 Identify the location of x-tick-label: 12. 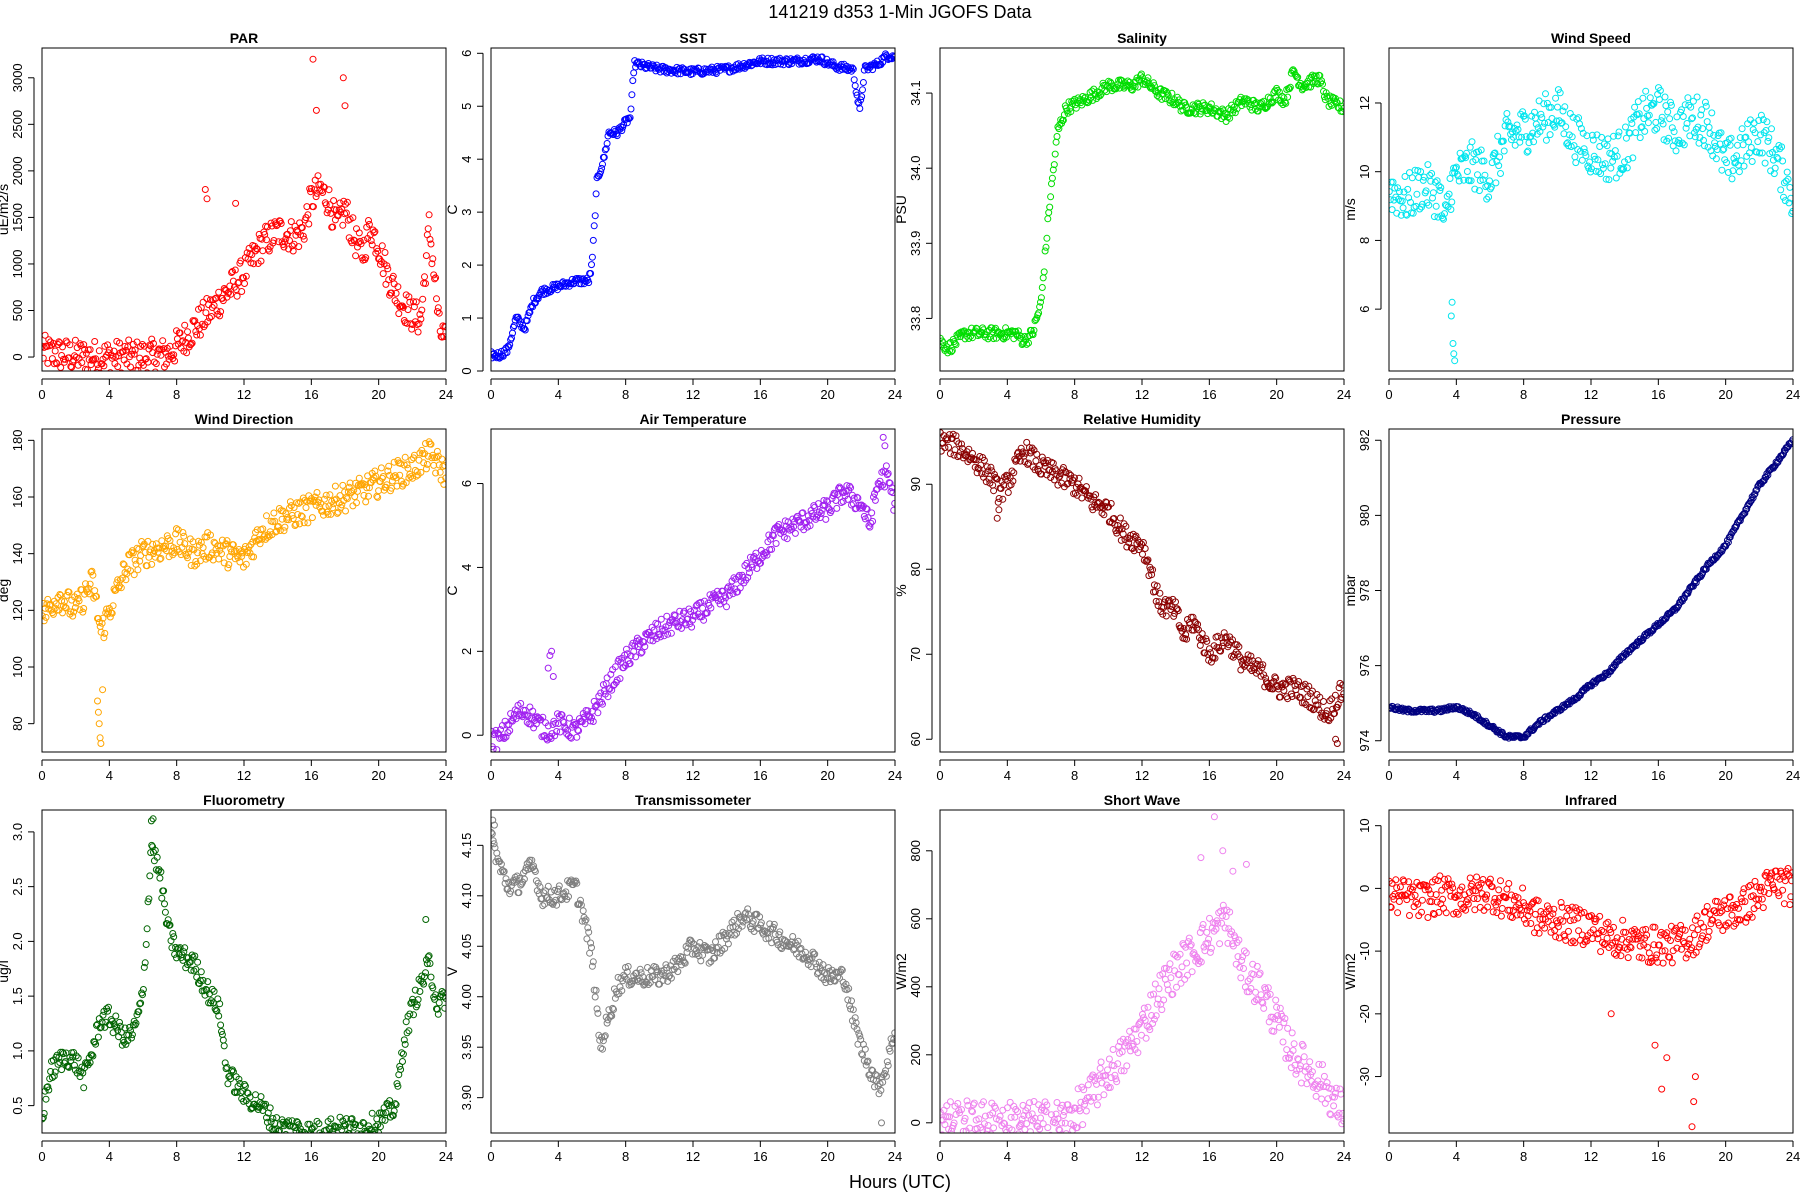
(244, 775).